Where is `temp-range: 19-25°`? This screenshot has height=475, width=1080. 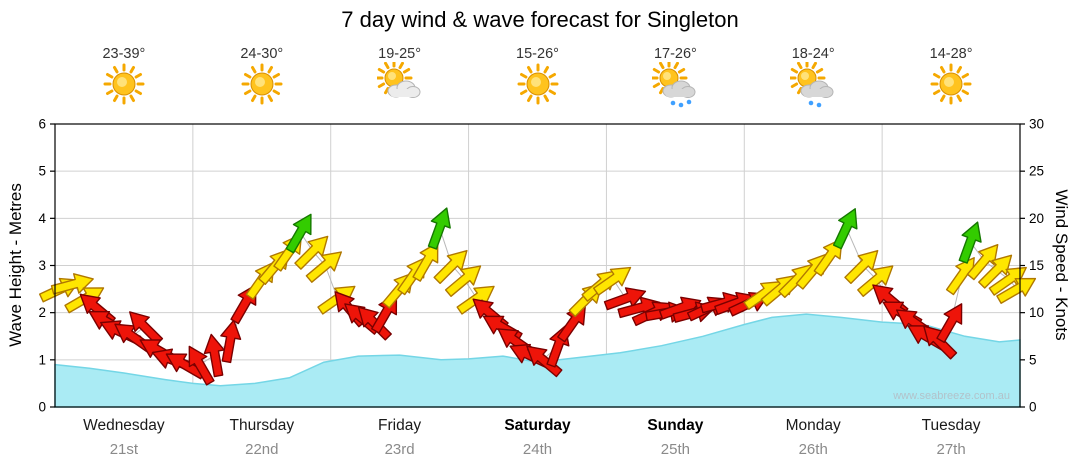
temp-range: 19-25° is located at coordinates (400, 54).